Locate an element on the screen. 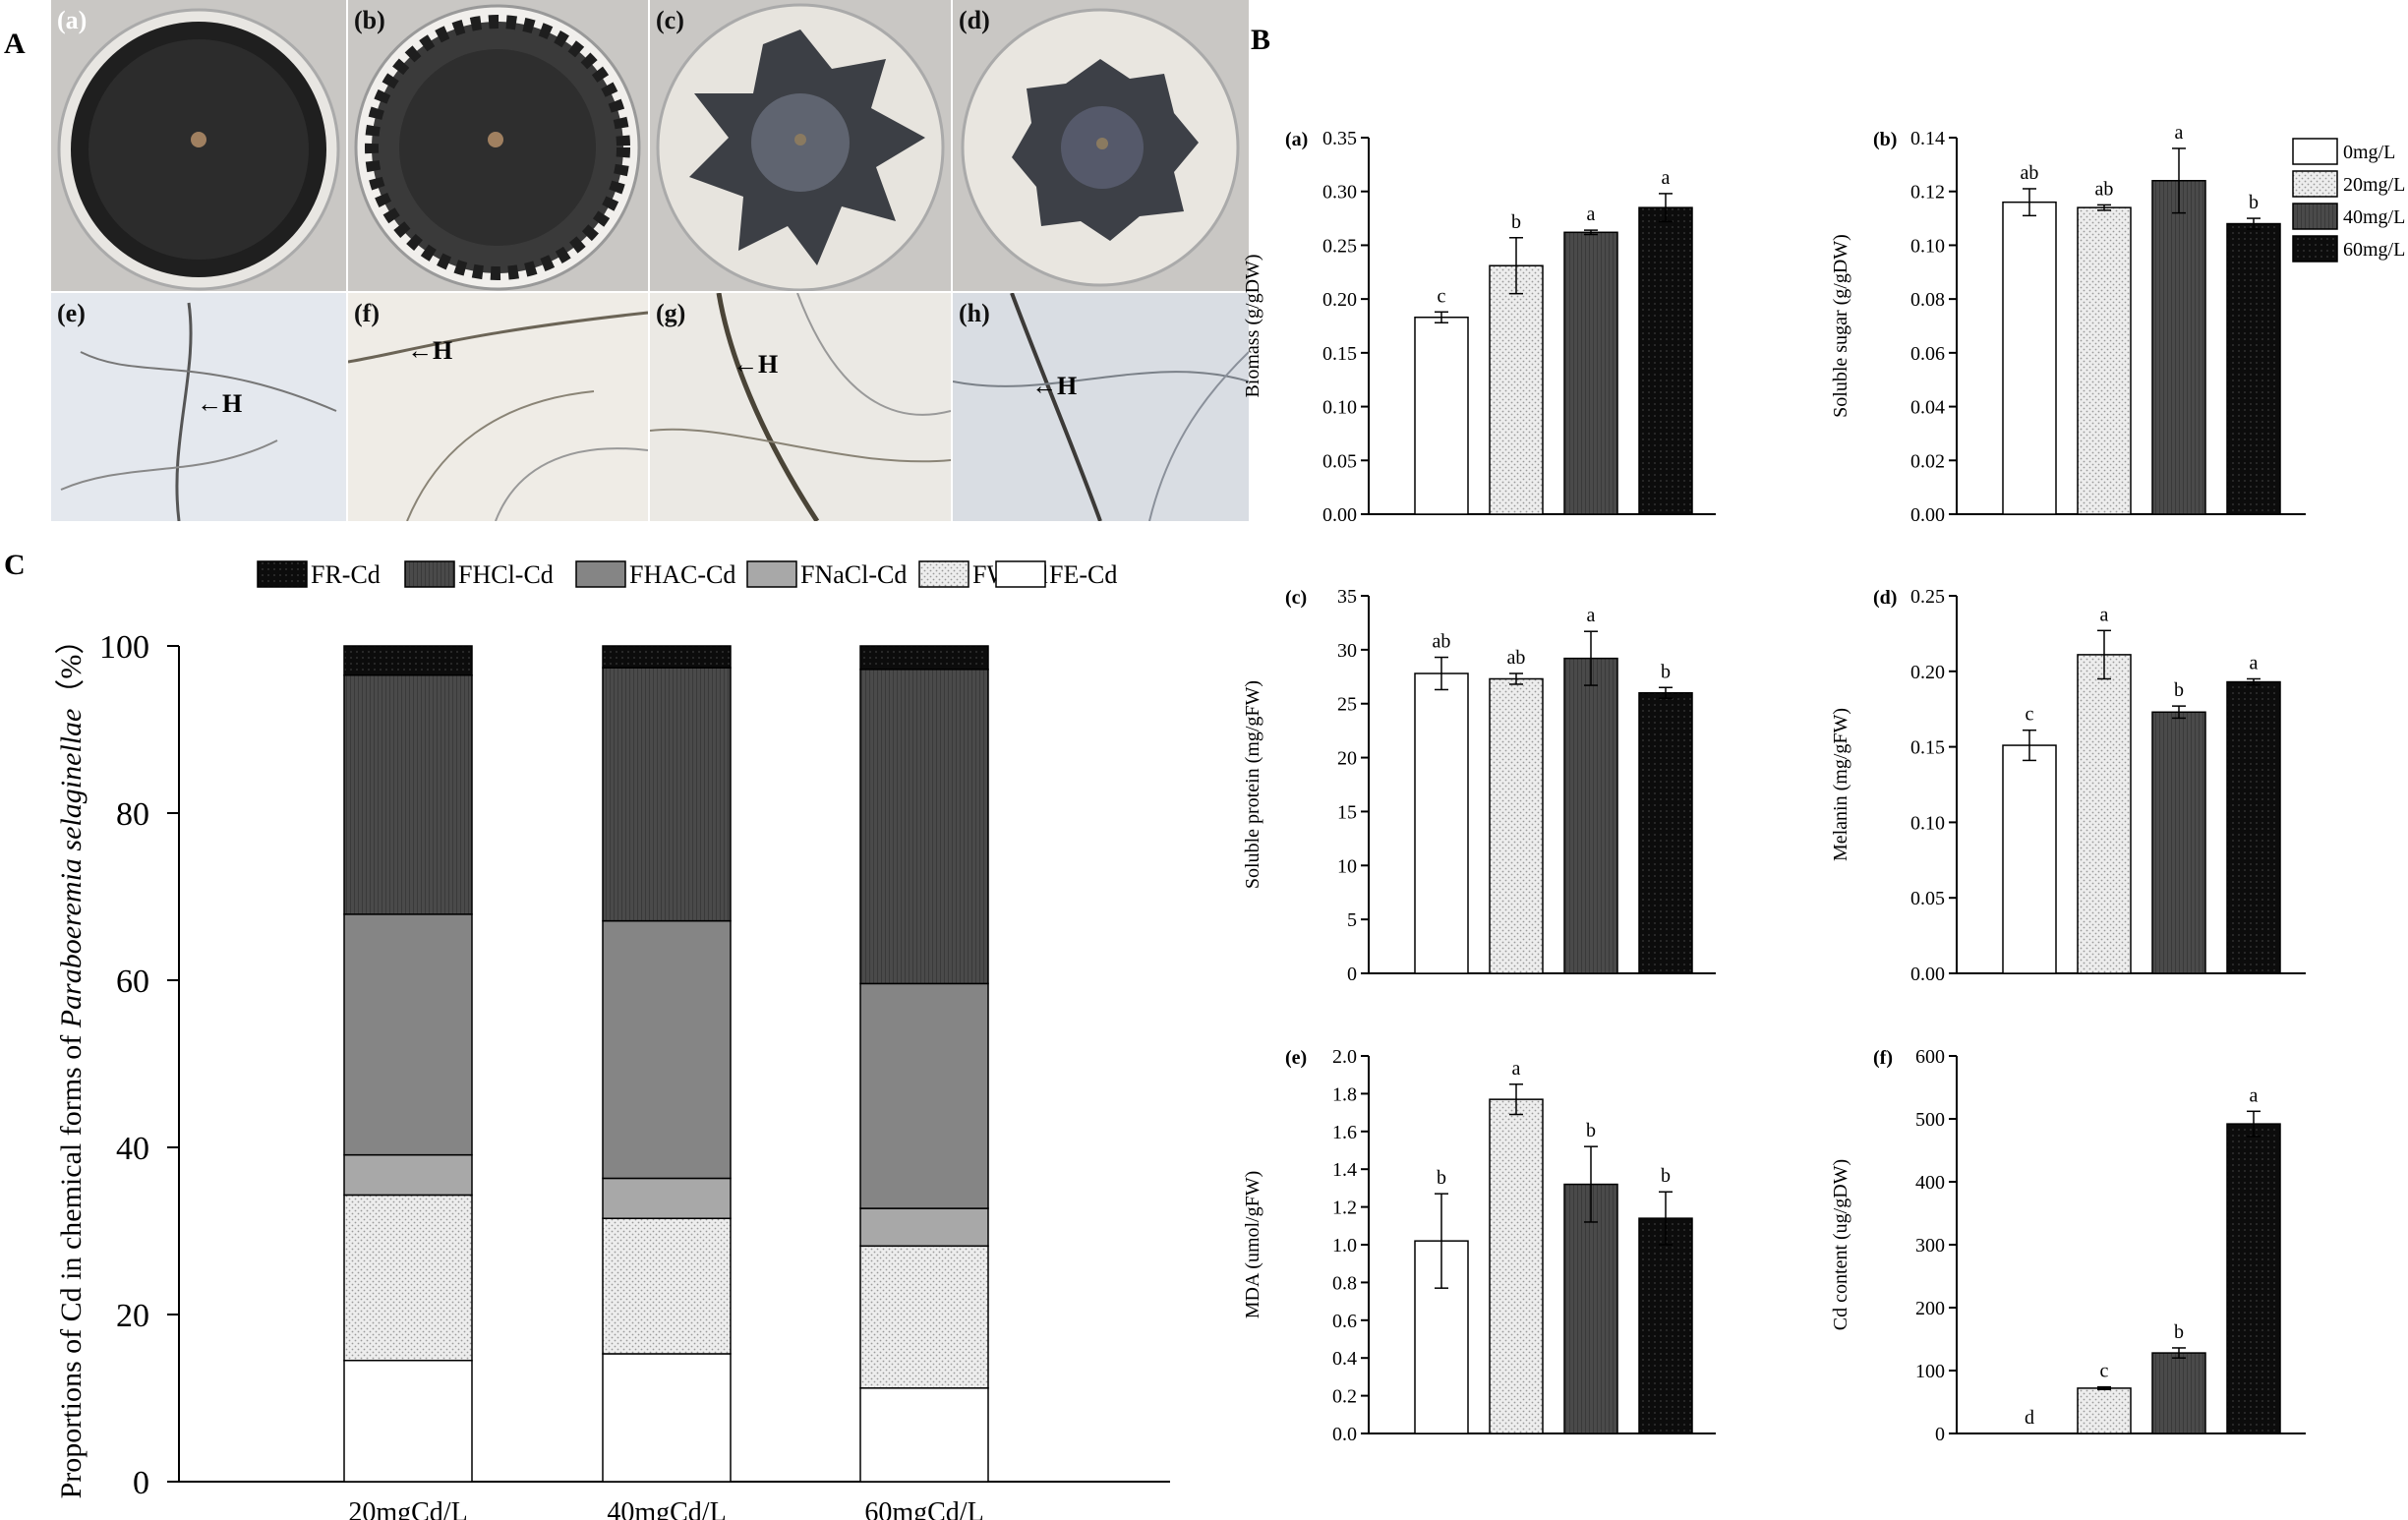 The height and width of the screenshot is (1520, 2408). y-axis-label: Biomass (g/gDW) is located at coordinates (1252, 325).